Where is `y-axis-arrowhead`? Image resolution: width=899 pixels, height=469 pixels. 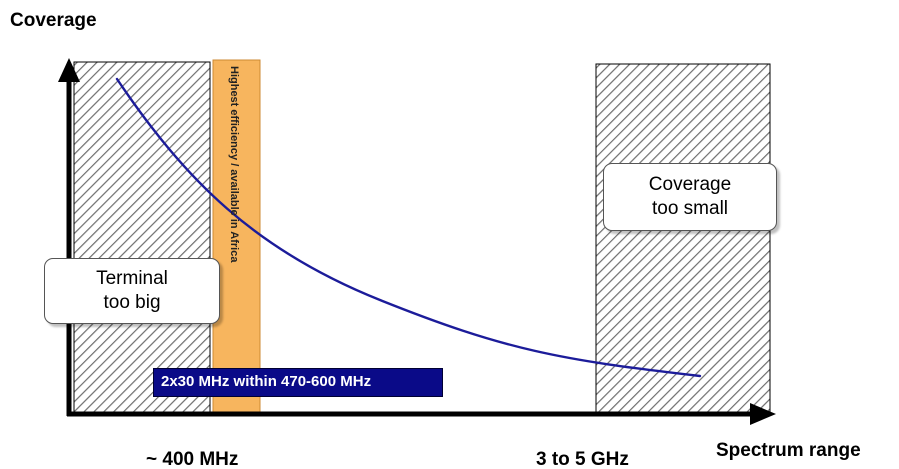
y-axis-arrowhead is located at coordinates (69, 70).